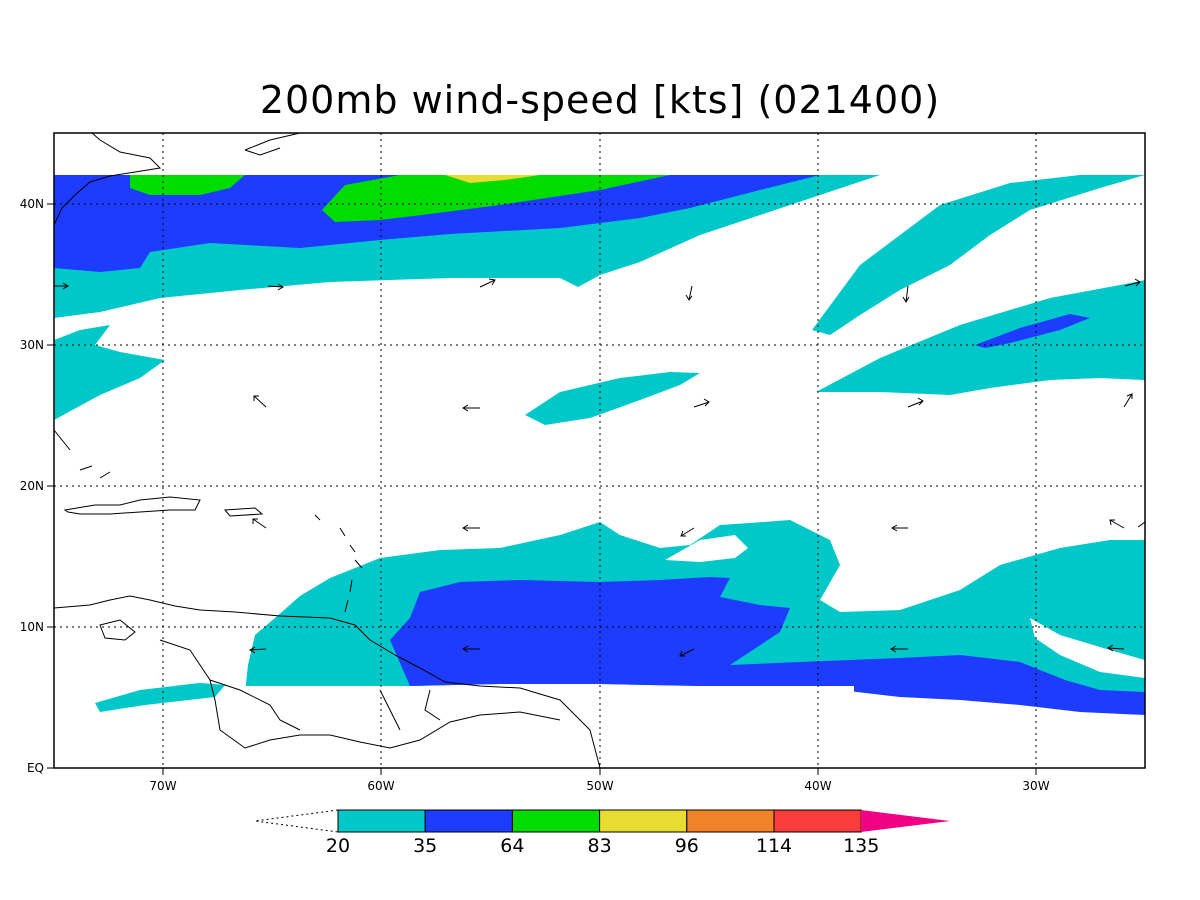  What do you see at coordinates (160, 697) in the screenshot?
I see `cyan-region-southwest-stripe` at bounding box center [160, 697].